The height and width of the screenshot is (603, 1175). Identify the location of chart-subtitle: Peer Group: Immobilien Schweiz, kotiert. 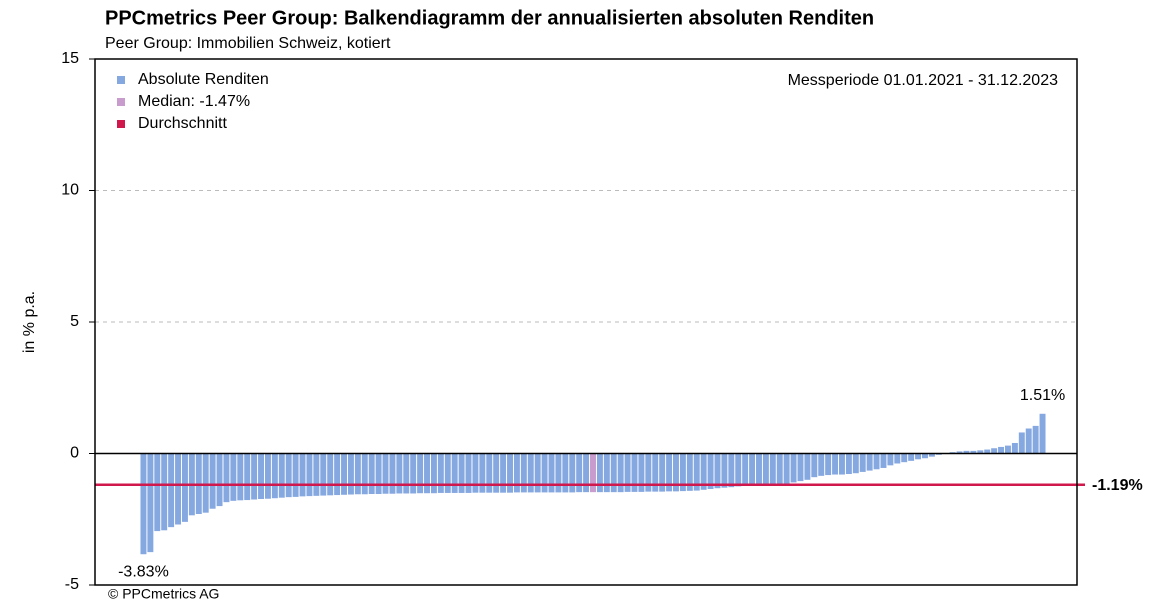
(248, 43).